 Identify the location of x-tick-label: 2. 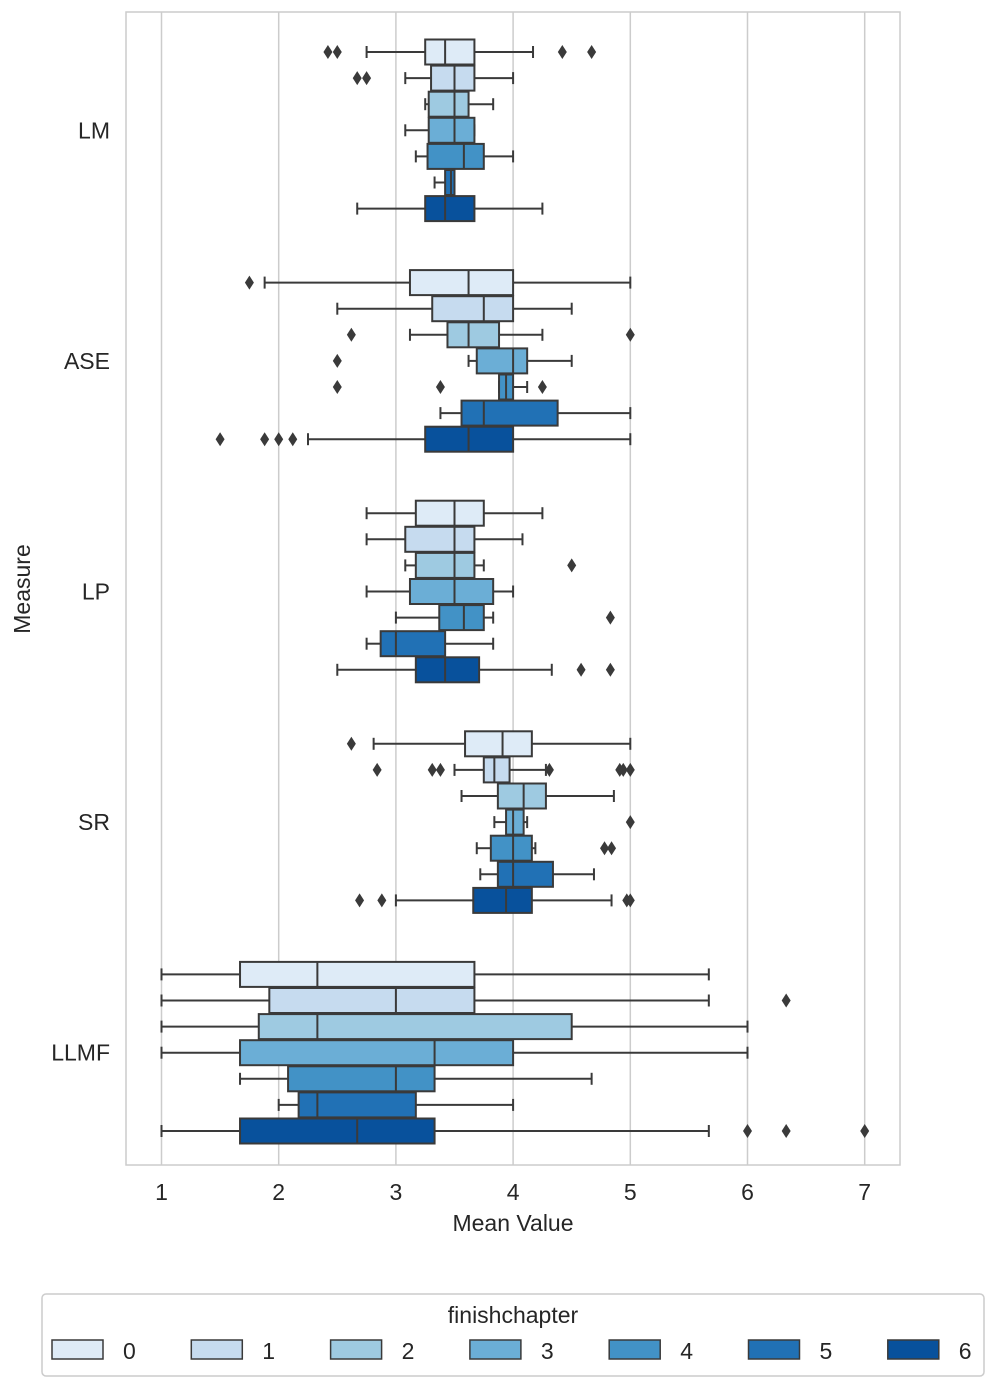
(278, 1192).